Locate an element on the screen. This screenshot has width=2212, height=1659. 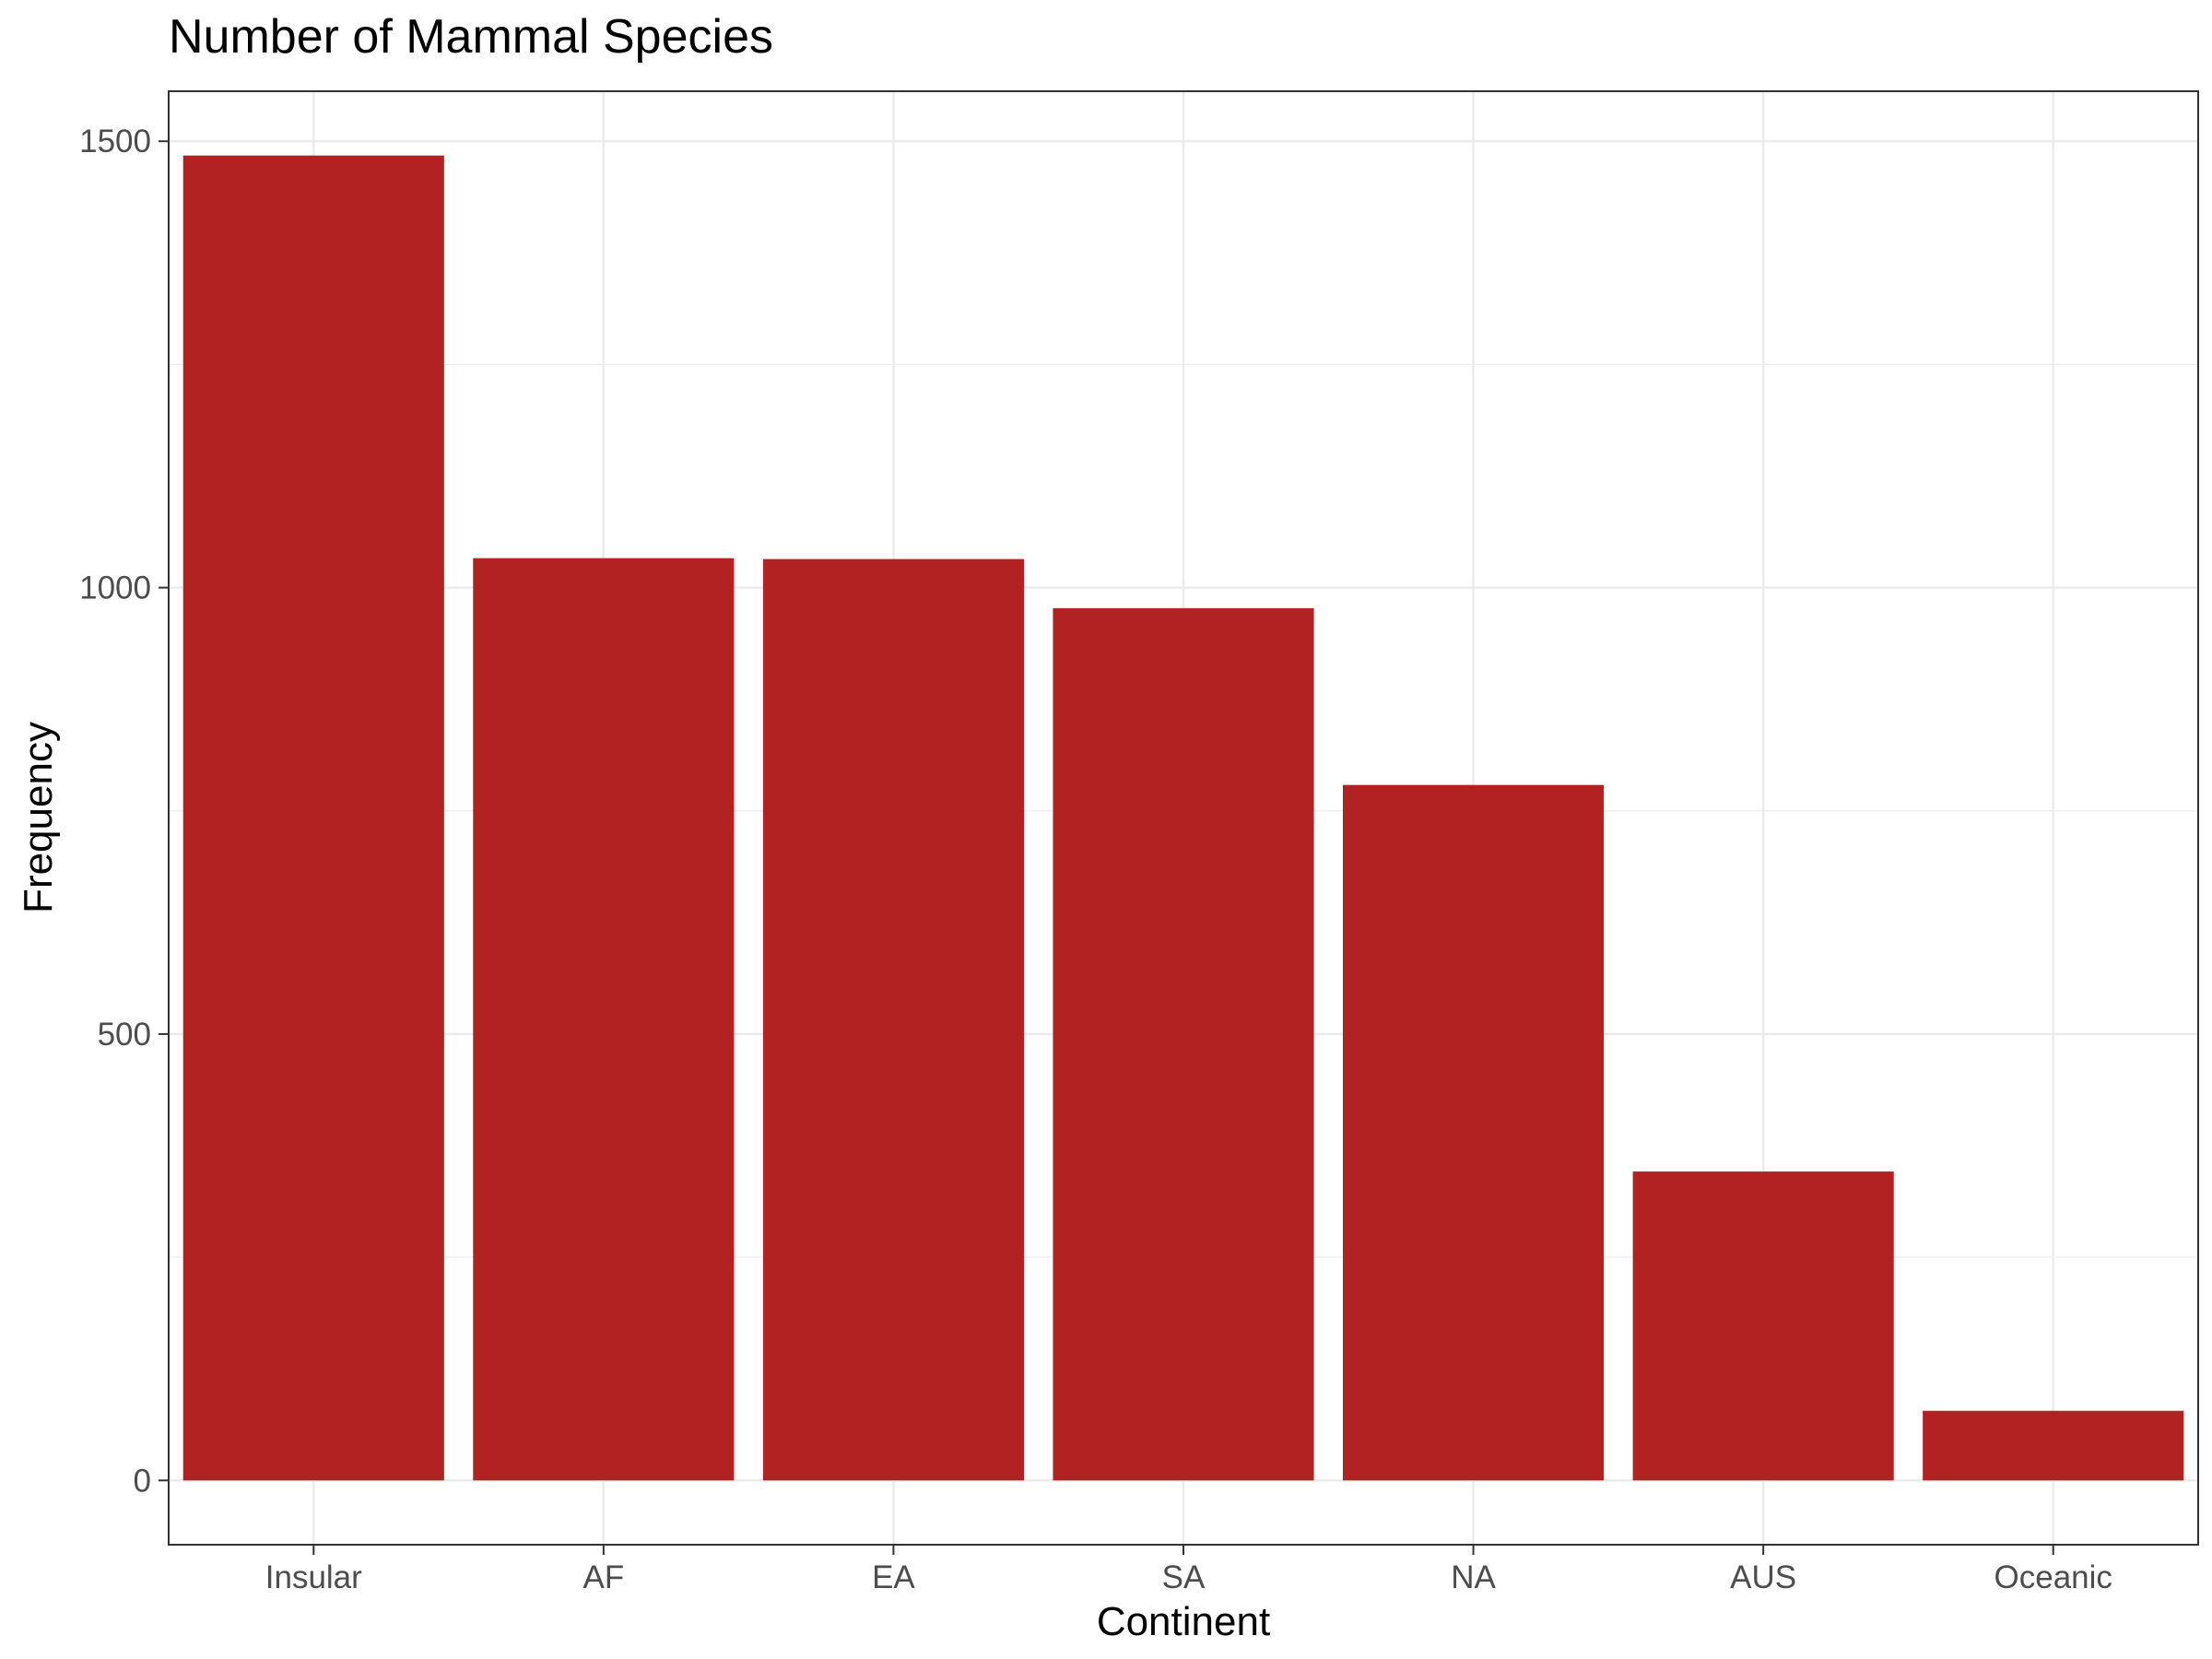
y-tick-label: 500 is located at coordinates (124, 1035).